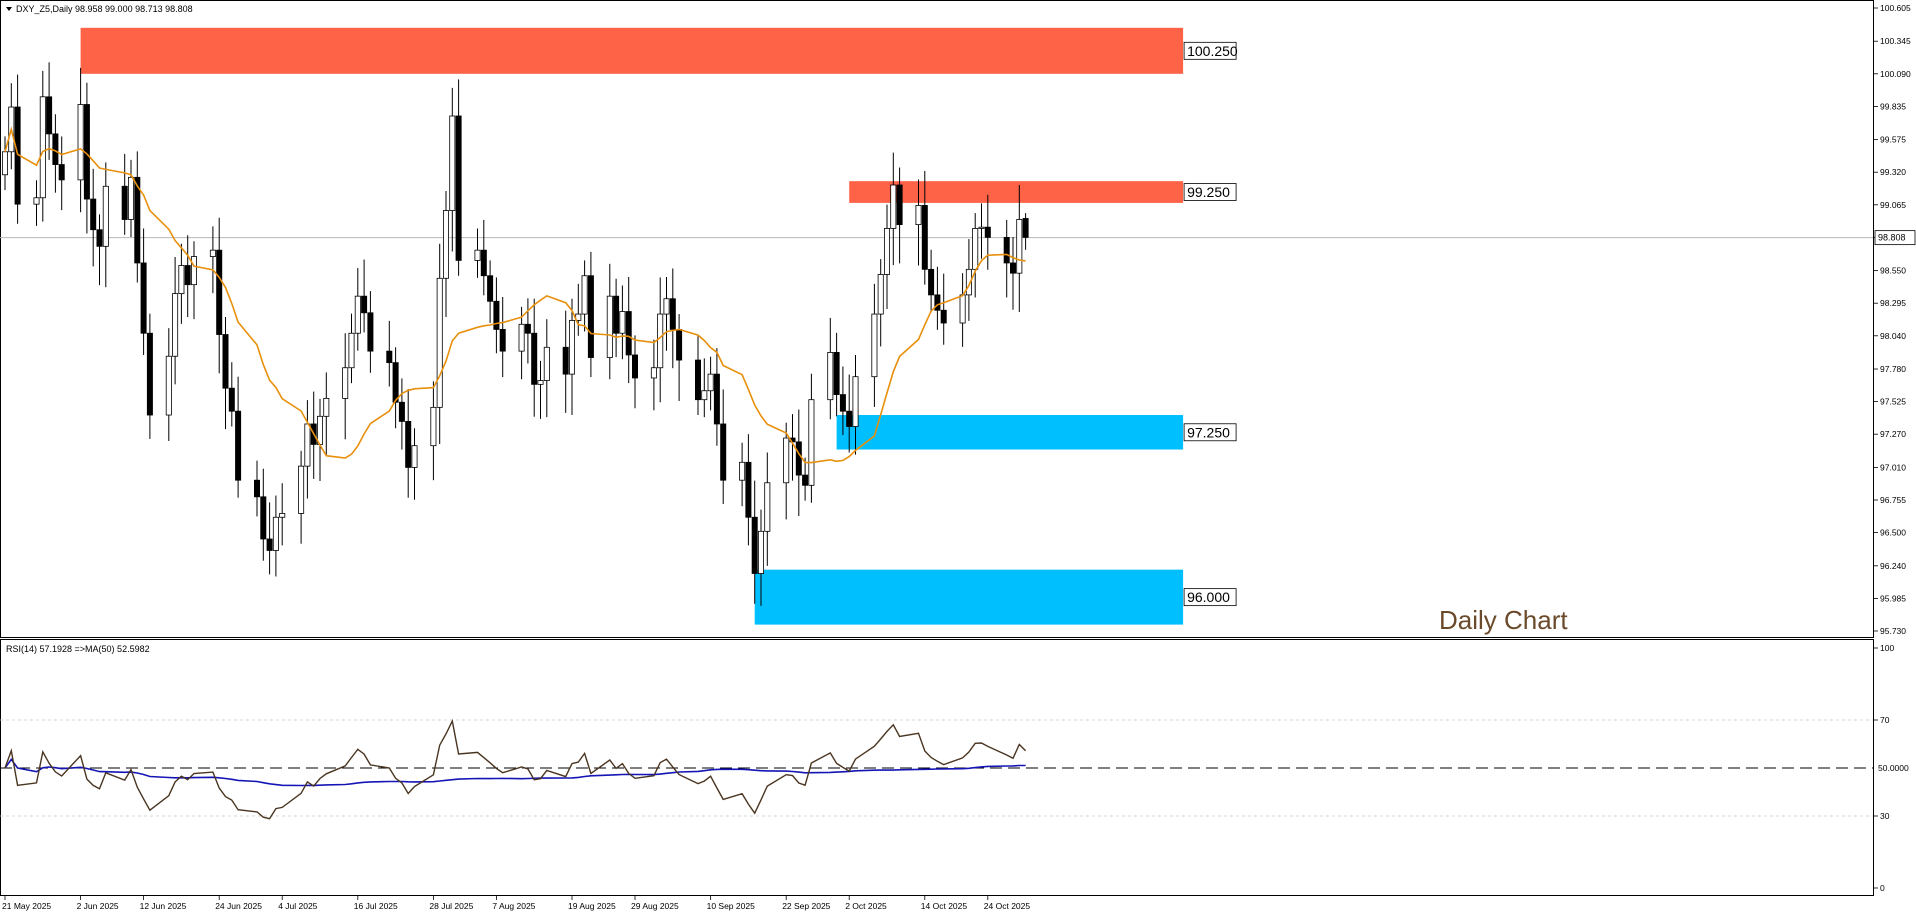  Describe the element at coordinates (1010, 432) in the screenshot. I see `zone-97.250` at that location.